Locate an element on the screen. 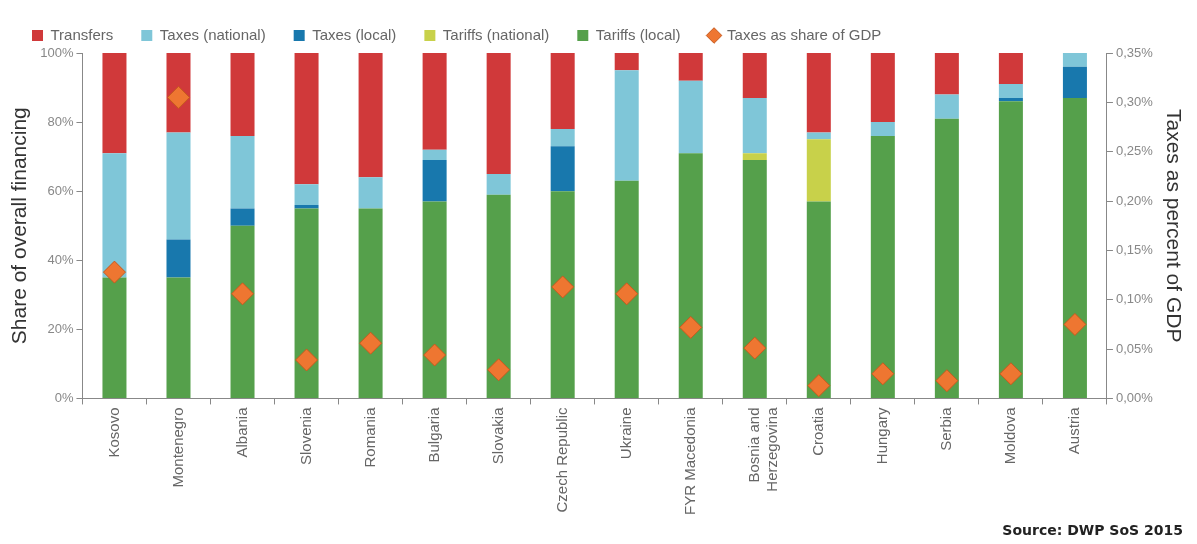 The image size is (1197, 544). x-tick-label: Ukraine is located at coordinates (625, 433).